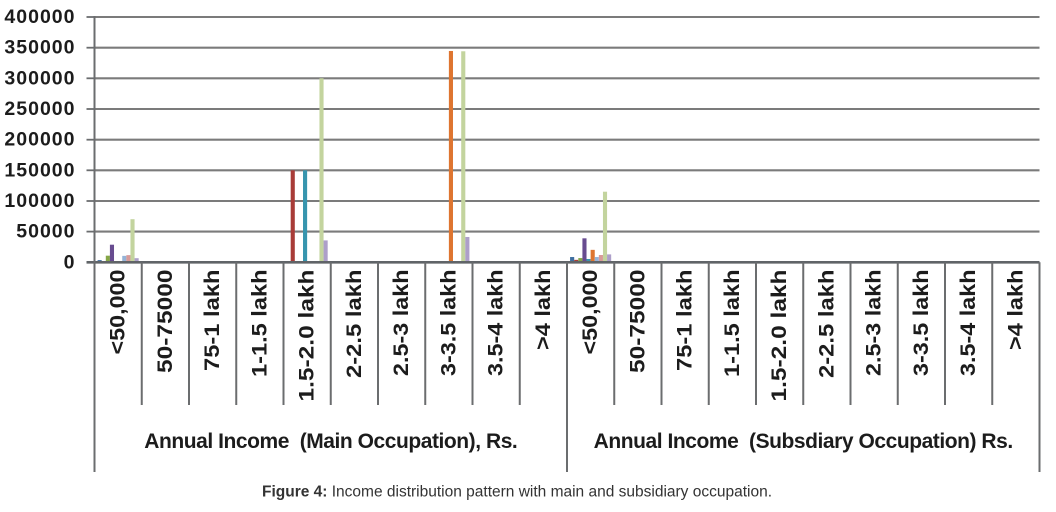  I want to click on svg-text: 50000, so click(45, 232).